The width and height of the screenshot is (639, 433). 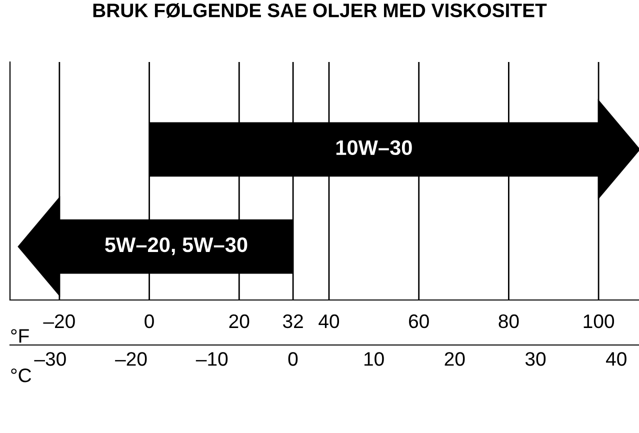 I want to click on x2-tick-label: –30, so click(x=50, y=359).